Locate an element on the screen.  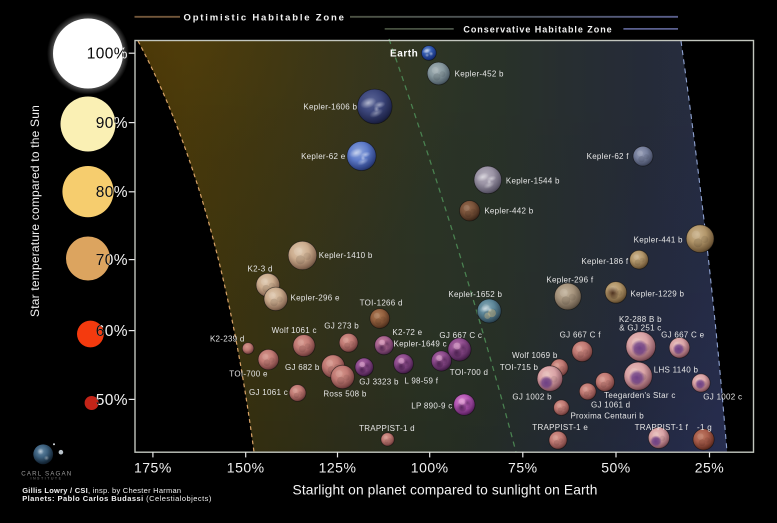
svg-text: Kepler-62 e is located at coordinates (323, 156).